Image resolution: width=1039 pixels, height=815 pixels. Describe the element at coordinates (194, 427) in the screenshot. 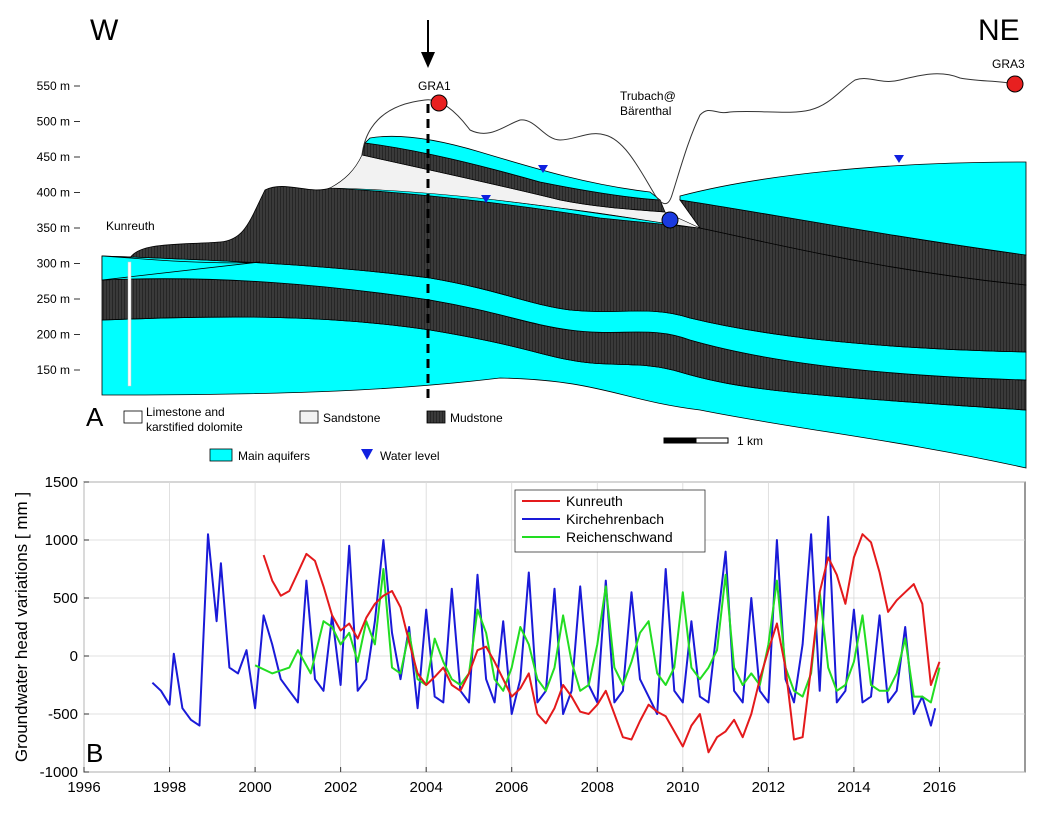

I see `legend-limestone-line2: karstified dolomite` at that location.